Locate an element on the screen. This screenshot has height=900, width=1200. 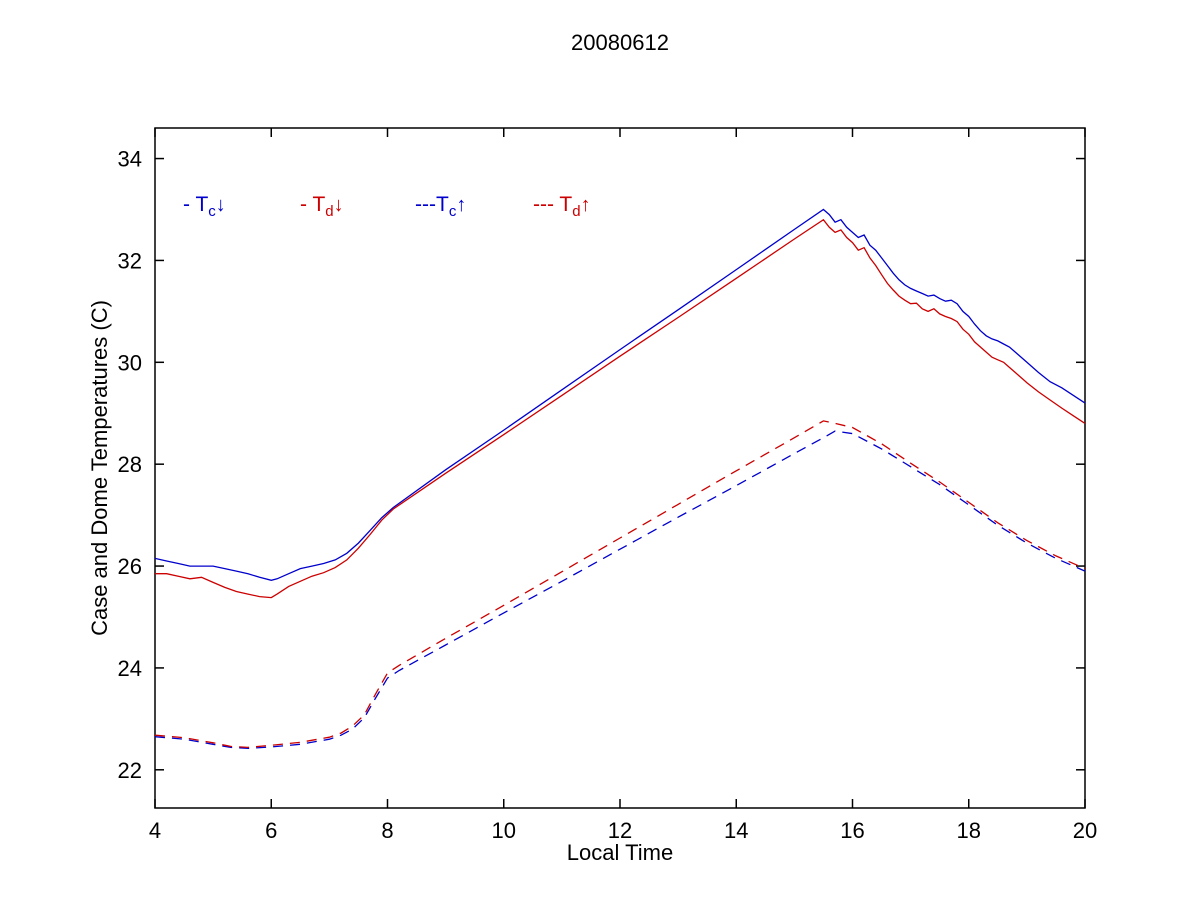
x-tick-label: 8 is located at coordinates (387, 830).